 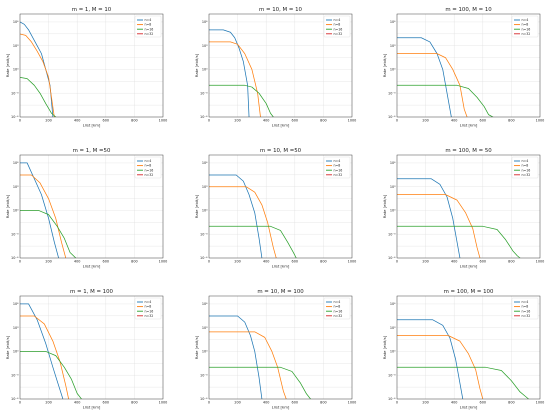 What do you see at coordinates (295, 121) in the screenshot?
I see `x-tick-label: 600` at bounding box center [295, 121].